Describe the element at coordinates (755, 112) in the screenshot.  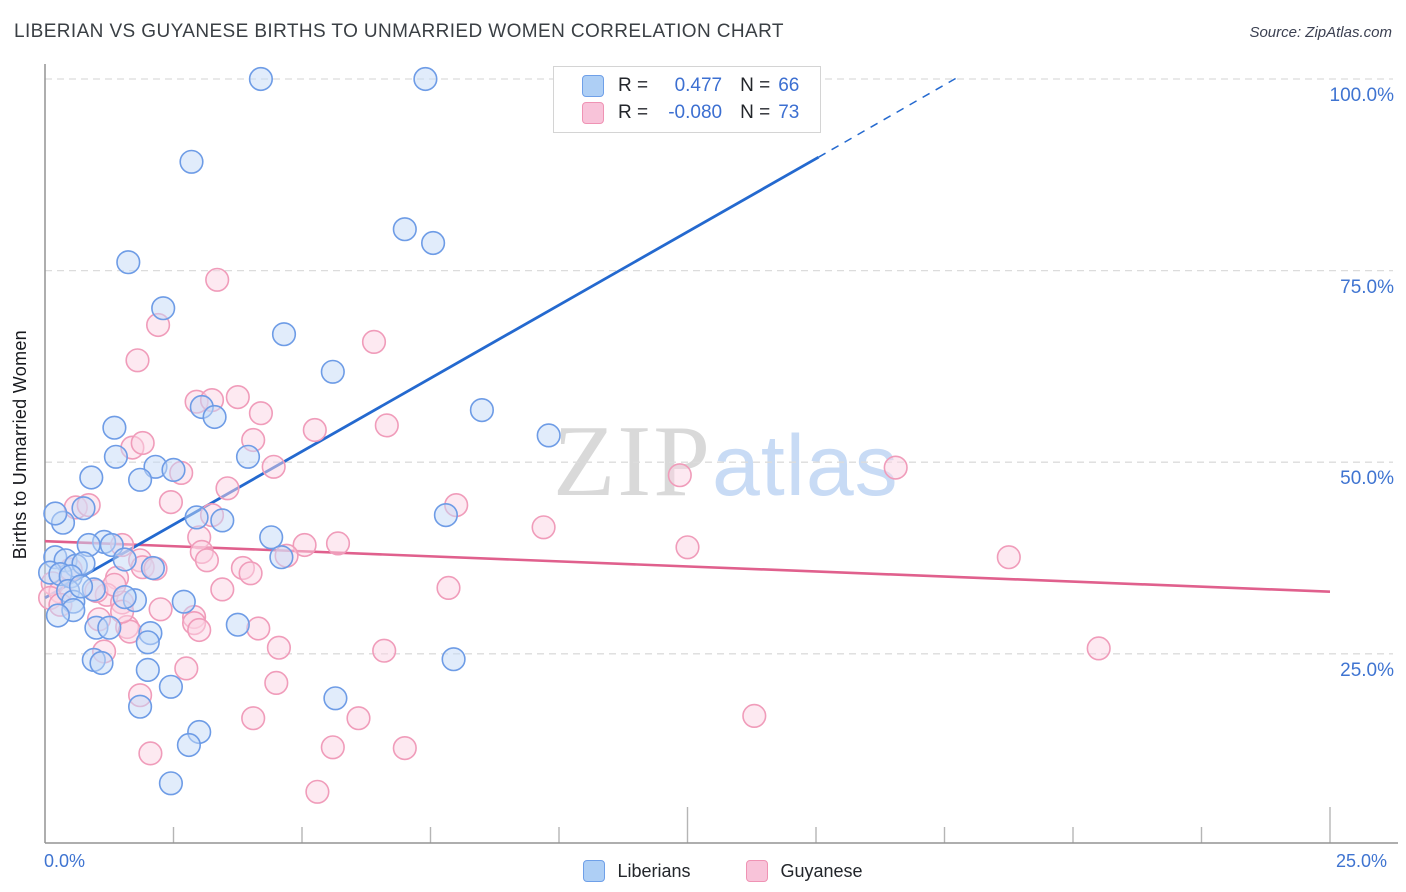
I see `n-label: N =` at that location.